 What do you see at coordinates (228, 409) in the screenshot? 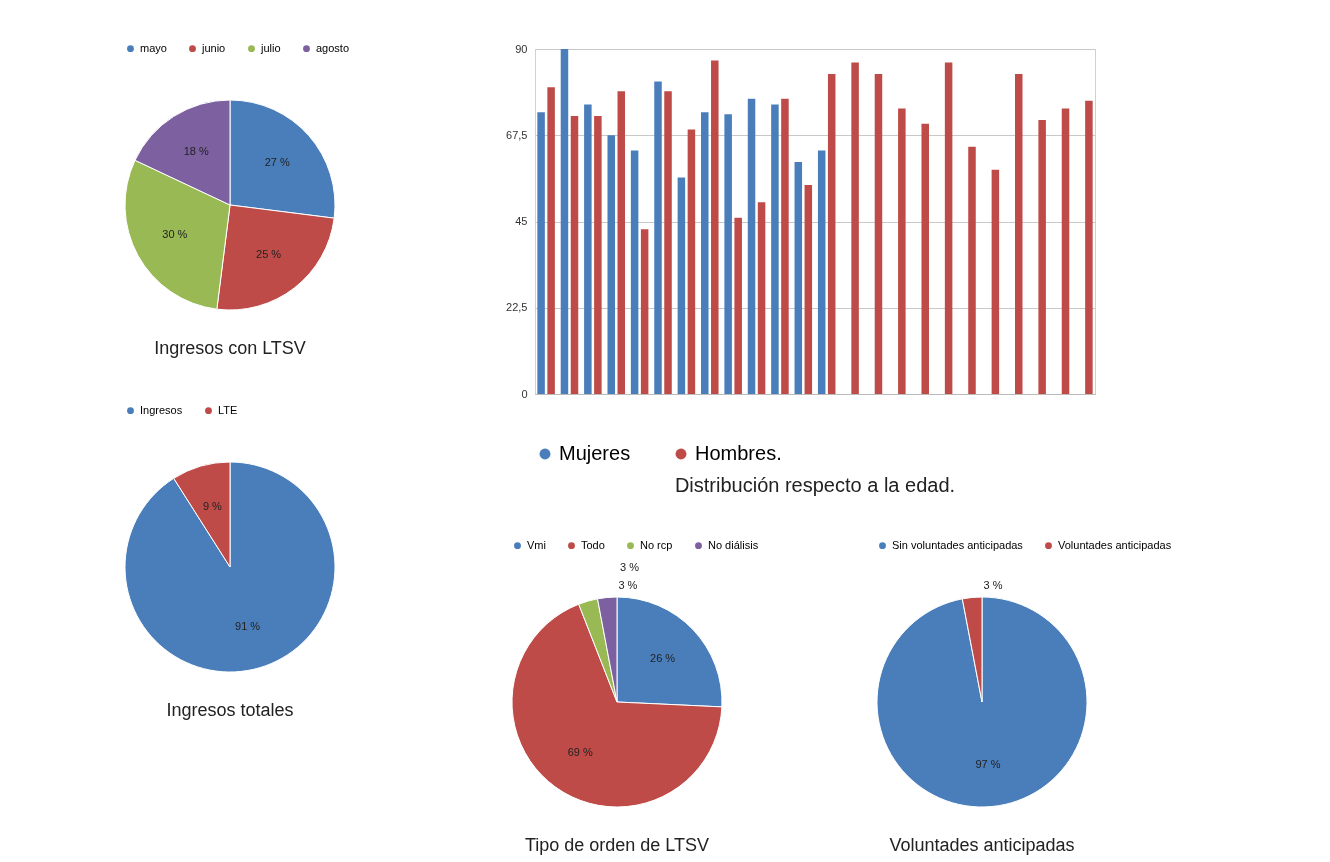
I see `legend-label: LTE` at bounding box center [228, 409].